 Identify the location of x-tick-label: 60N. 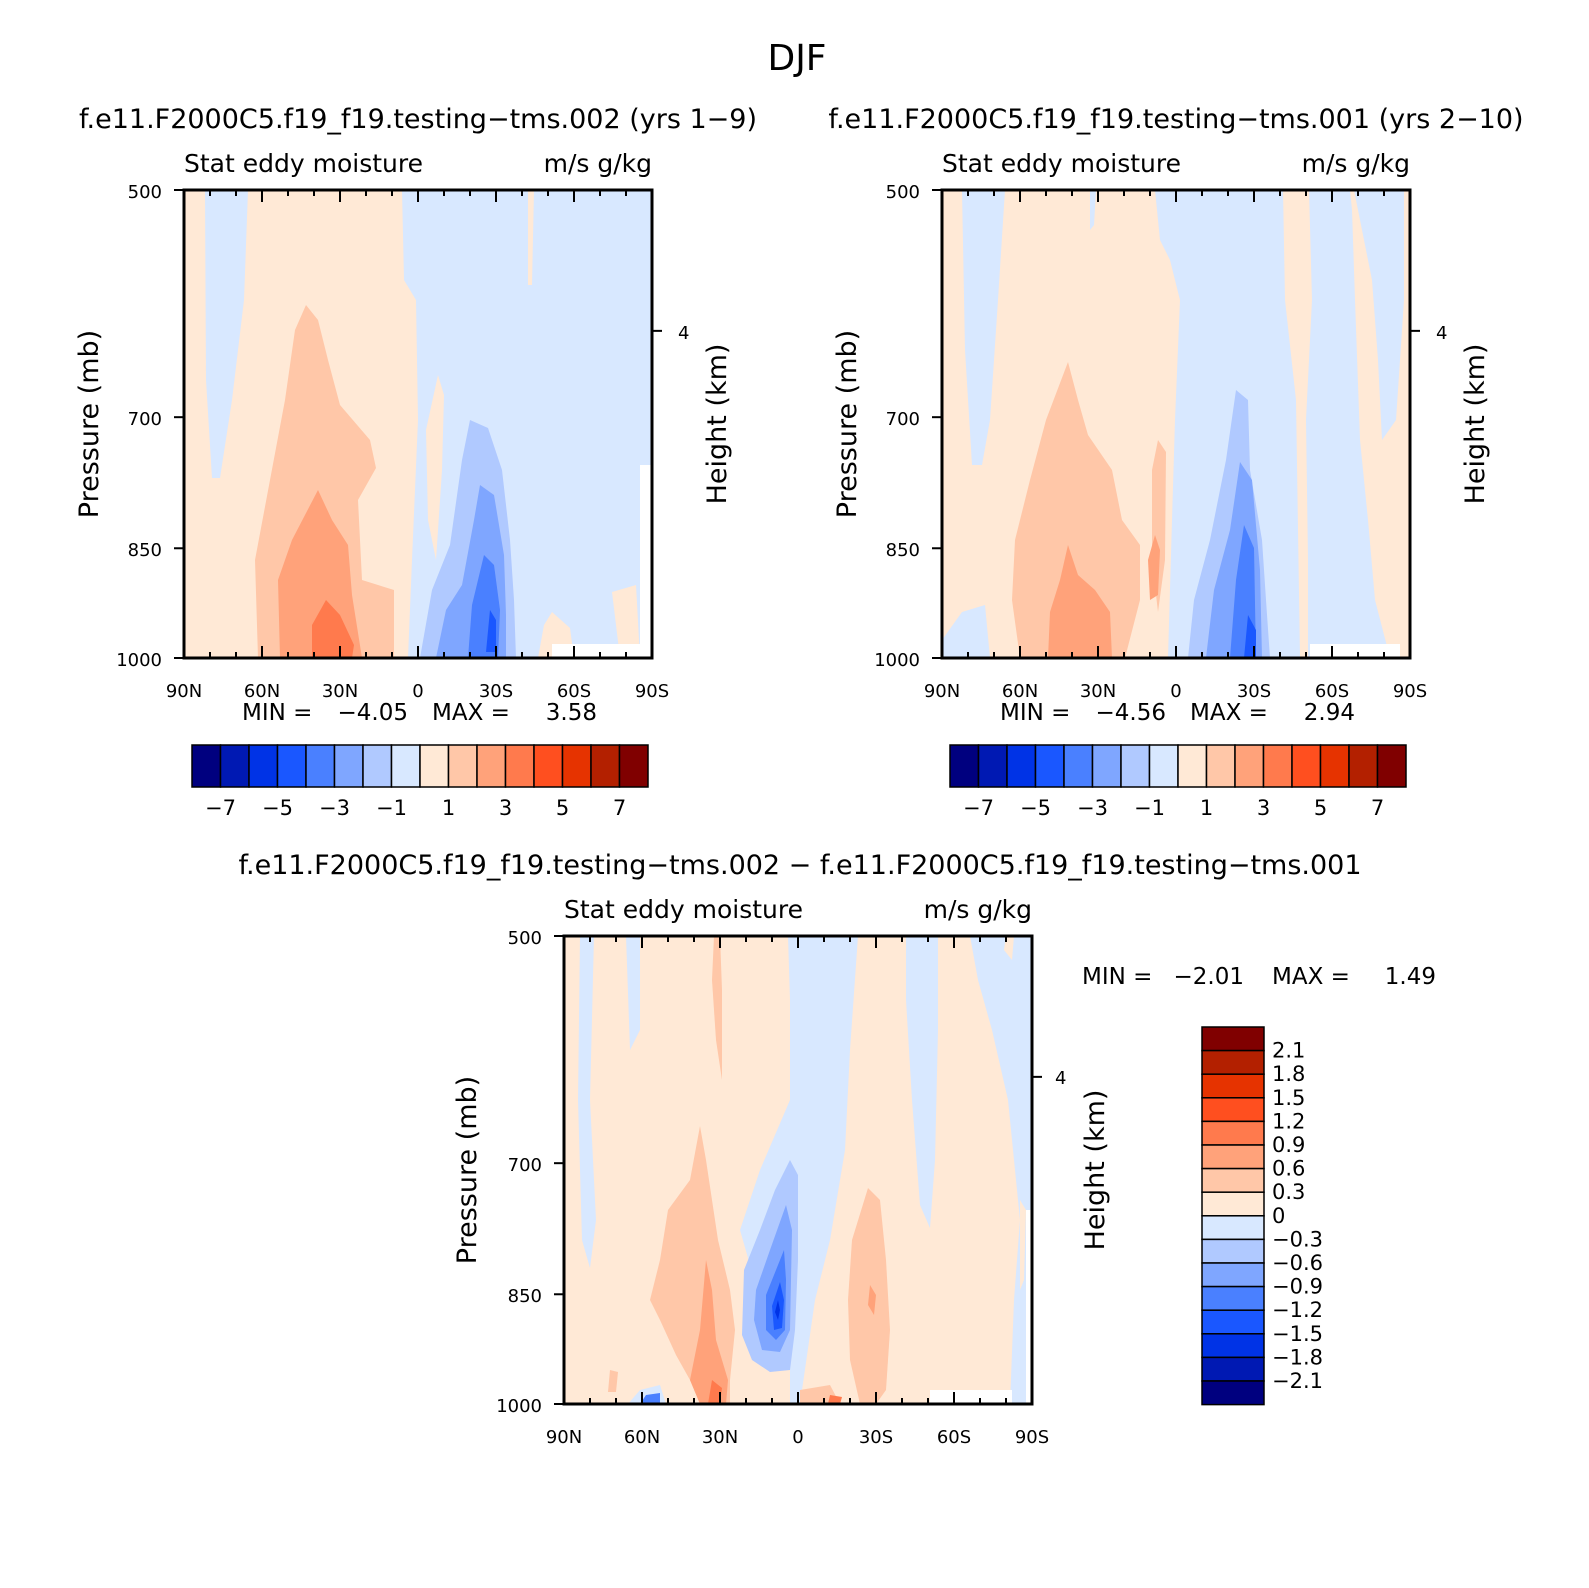
(642, 1437).